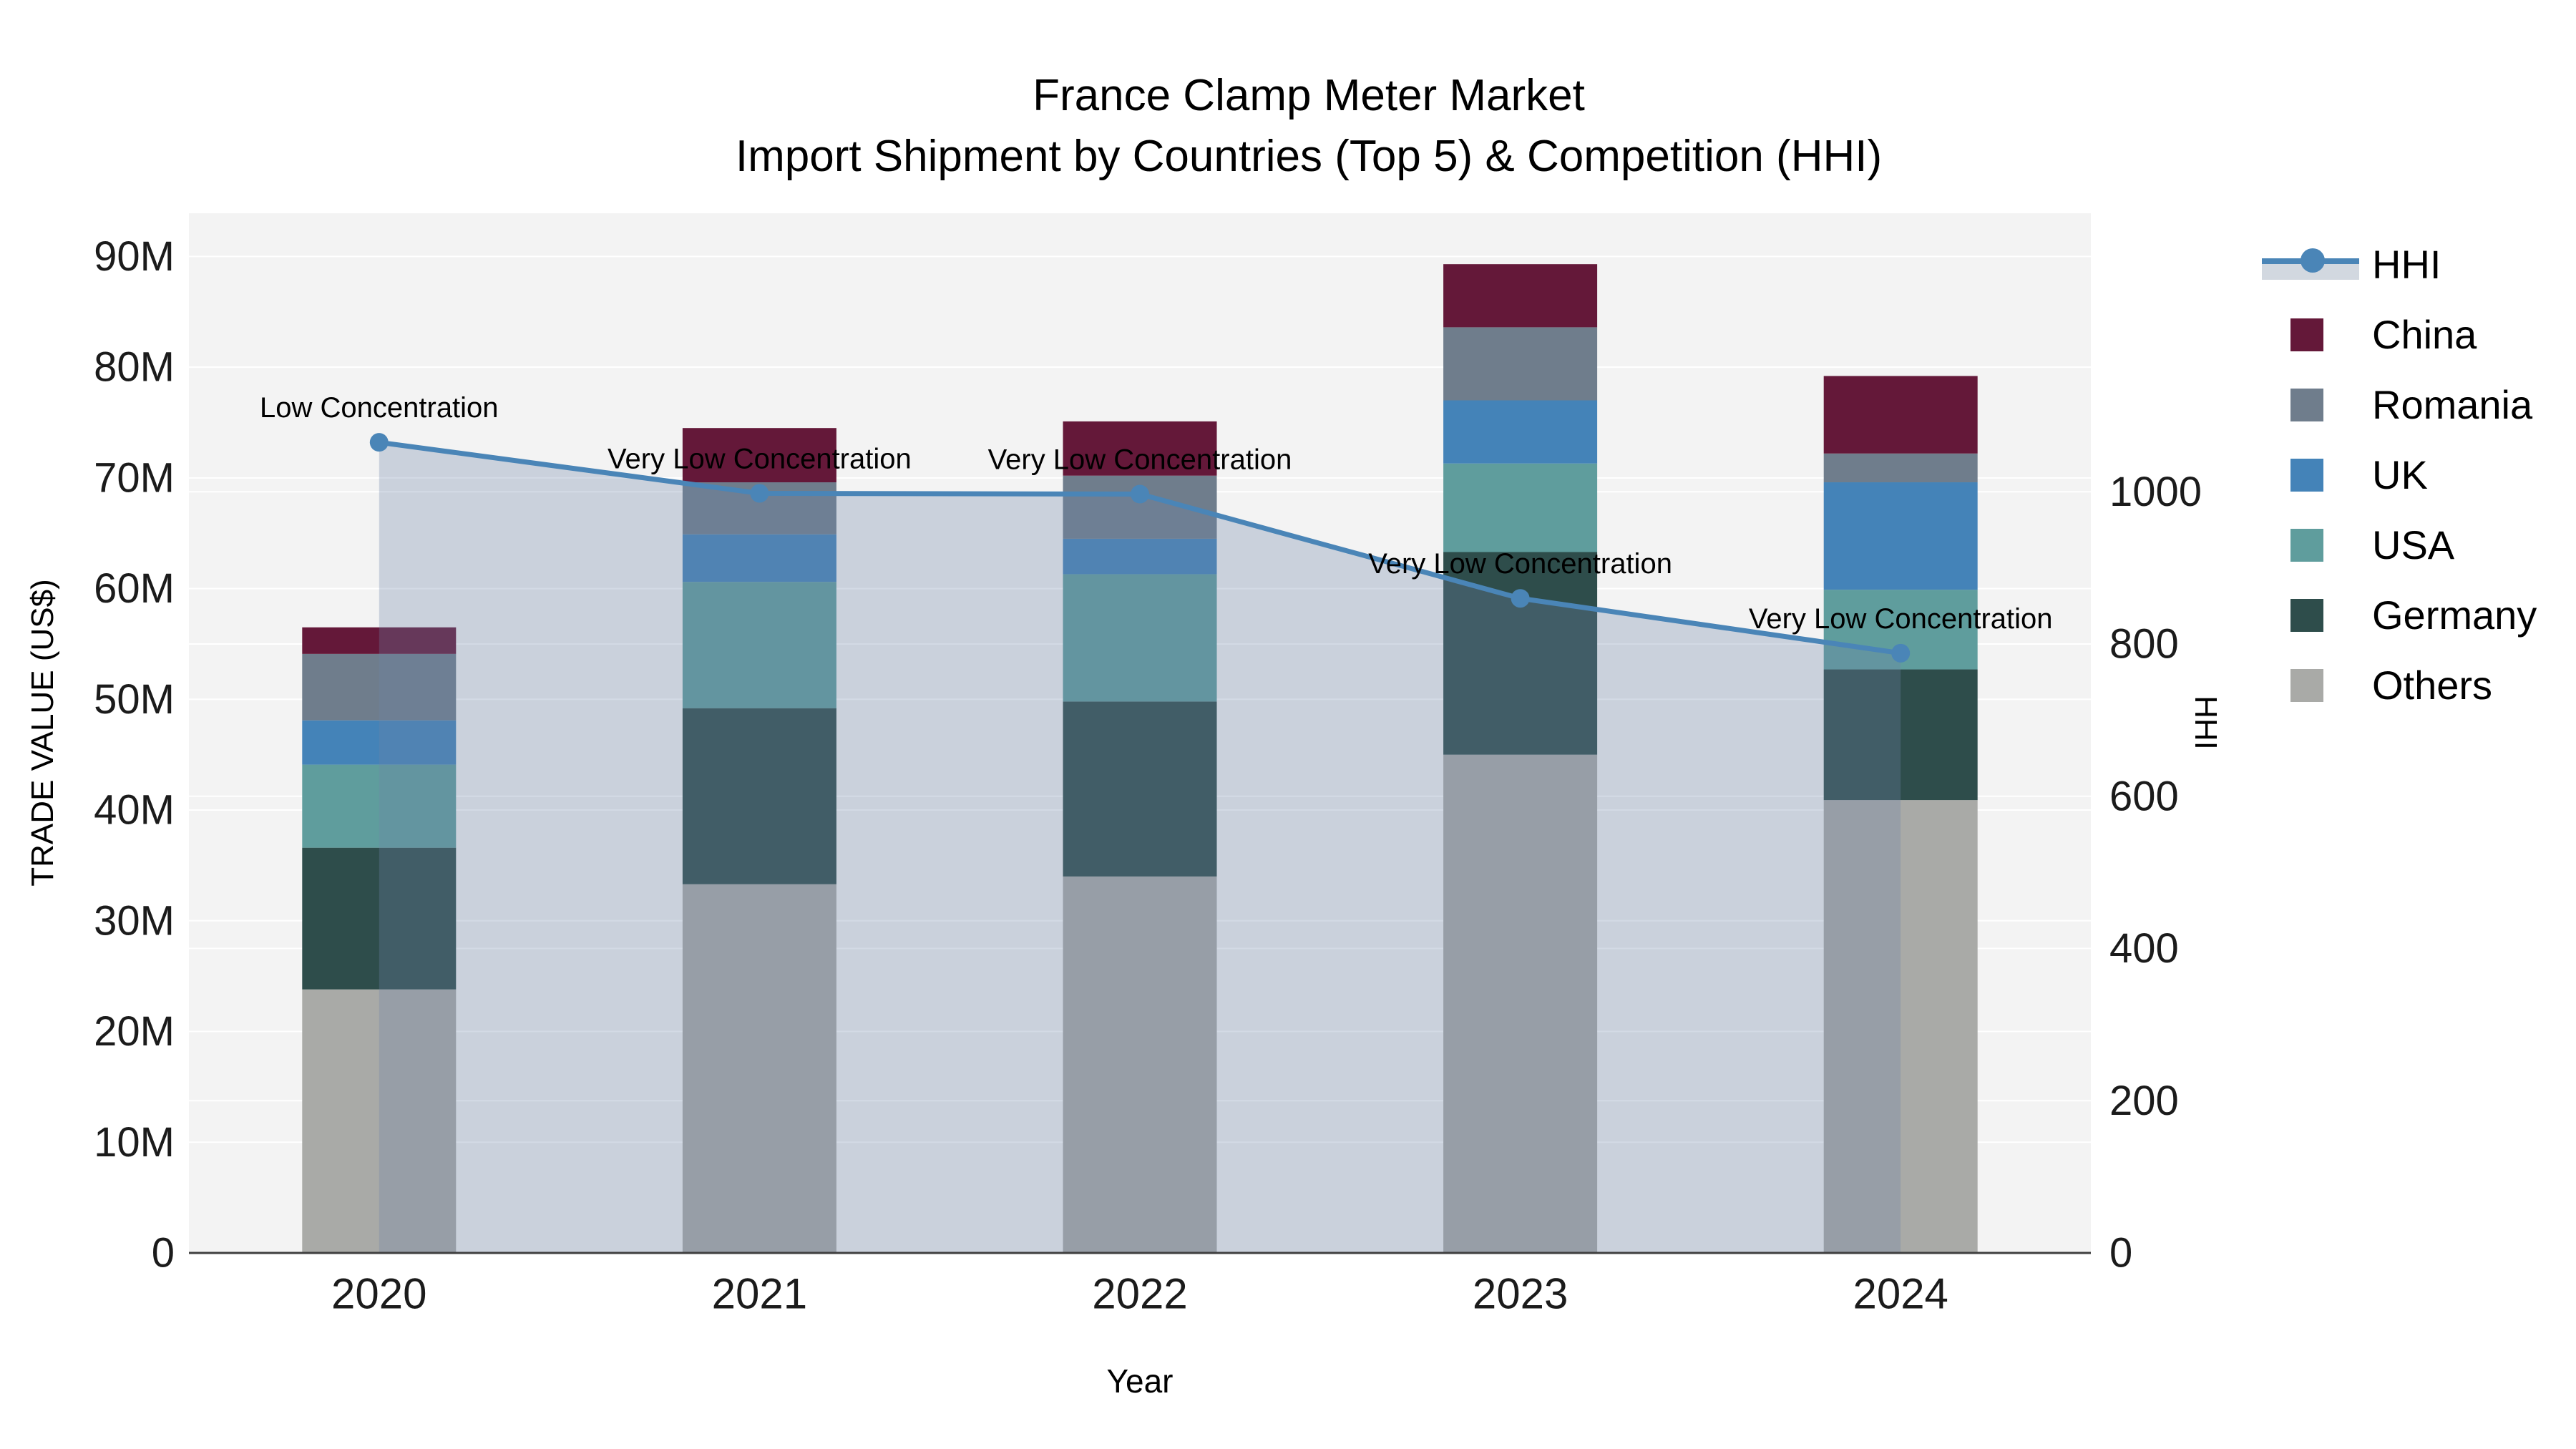 The image size is (2576, 1449). What do you see at coordinates (759, 645) in the screenshot?
I see `bar-segment-2021-usa` at bounding box center [759, 645].